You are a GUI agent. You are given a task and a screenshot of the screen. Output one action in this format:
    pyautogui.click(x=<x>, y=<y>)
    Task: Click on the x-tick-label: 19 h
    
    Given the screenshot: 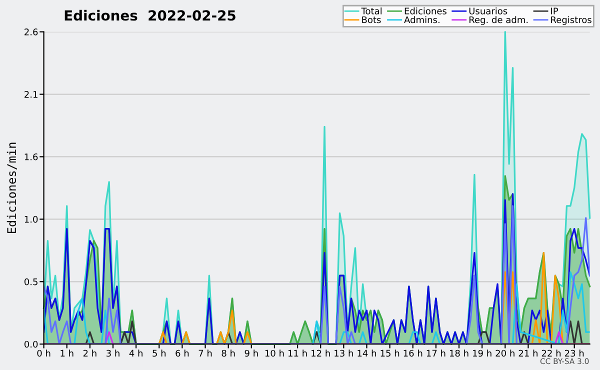 What is the action you would take?
    pyautogui.click(x=482, y=353)
    